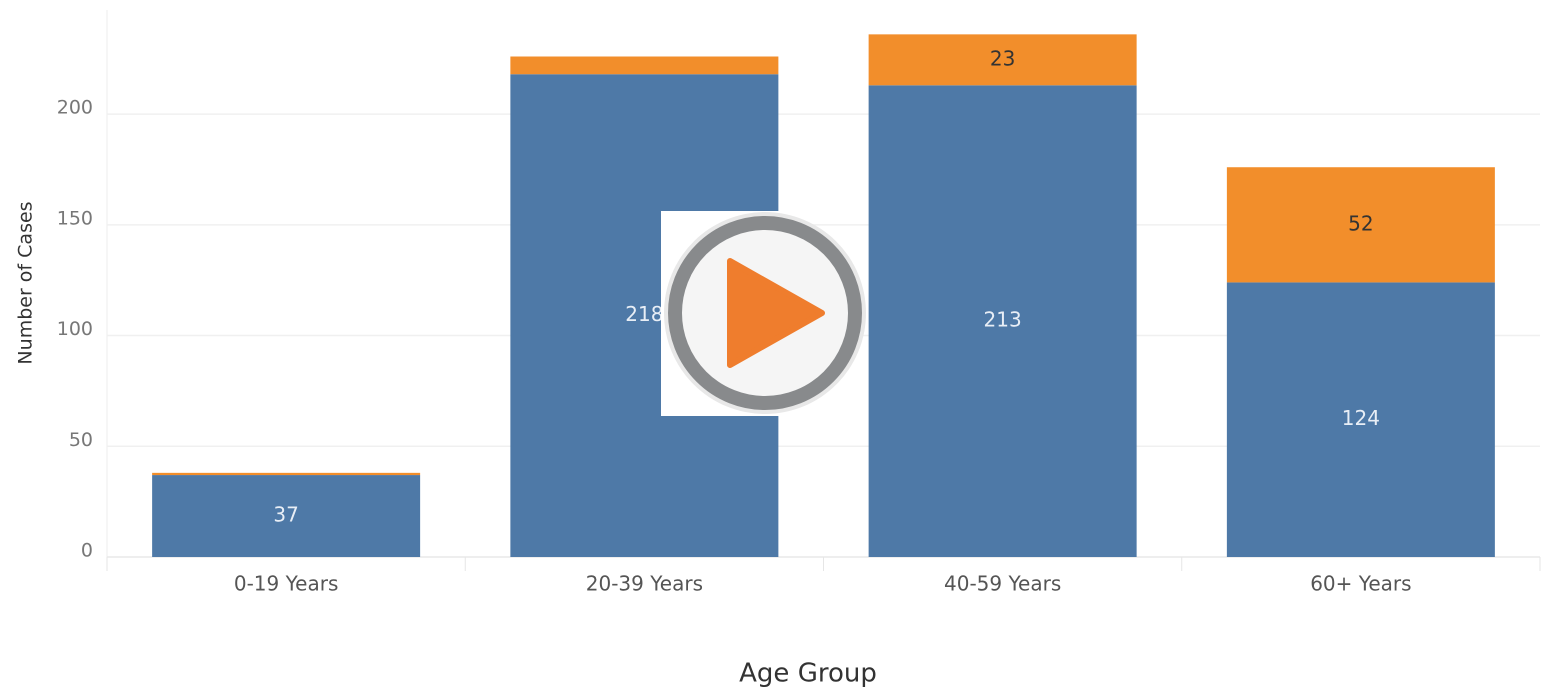 This screenshot has width=1548, height=693. What do you see at coordinates (1002, 584) in the screenshot?
I see `x-tick-label: 40-59 Years` at bounding box center [1002, 584].